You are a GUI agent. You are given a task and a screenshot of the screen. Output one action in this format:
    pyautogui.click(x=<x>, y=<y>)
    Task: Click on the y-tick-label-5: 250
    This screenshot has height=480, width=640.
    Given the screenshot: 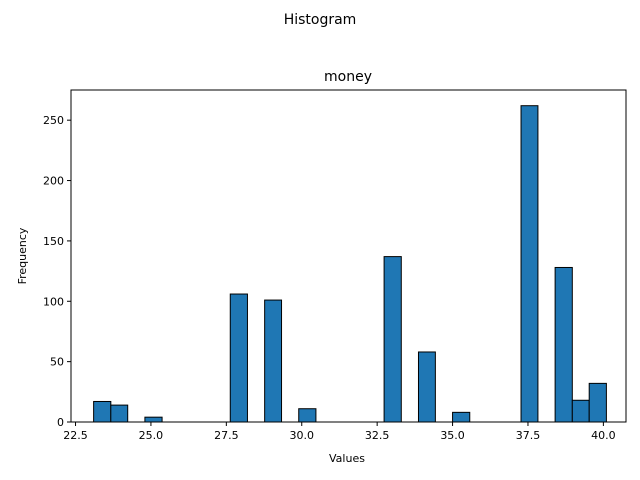 What is the action you would take?
    pyautogui.click(x=53, y=120)
    